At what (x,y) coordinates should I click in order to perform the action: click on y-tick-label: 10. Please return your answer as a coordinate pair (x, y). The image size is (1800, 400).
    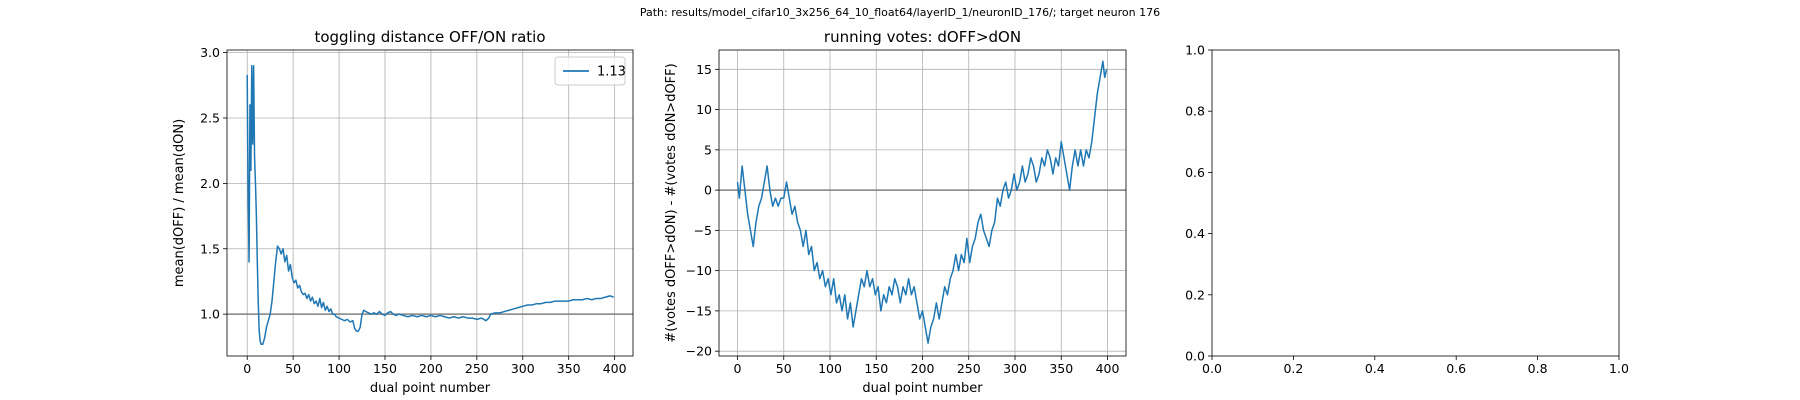
    Looking at the image, I should click on (704, 109).